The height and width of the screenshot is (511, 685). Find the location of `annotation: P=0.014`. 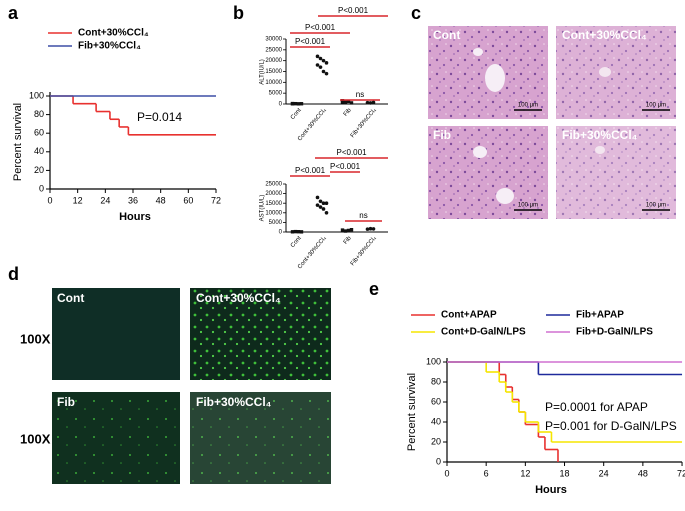

annotation: P=0.014 is located at coordinates (159, 117).